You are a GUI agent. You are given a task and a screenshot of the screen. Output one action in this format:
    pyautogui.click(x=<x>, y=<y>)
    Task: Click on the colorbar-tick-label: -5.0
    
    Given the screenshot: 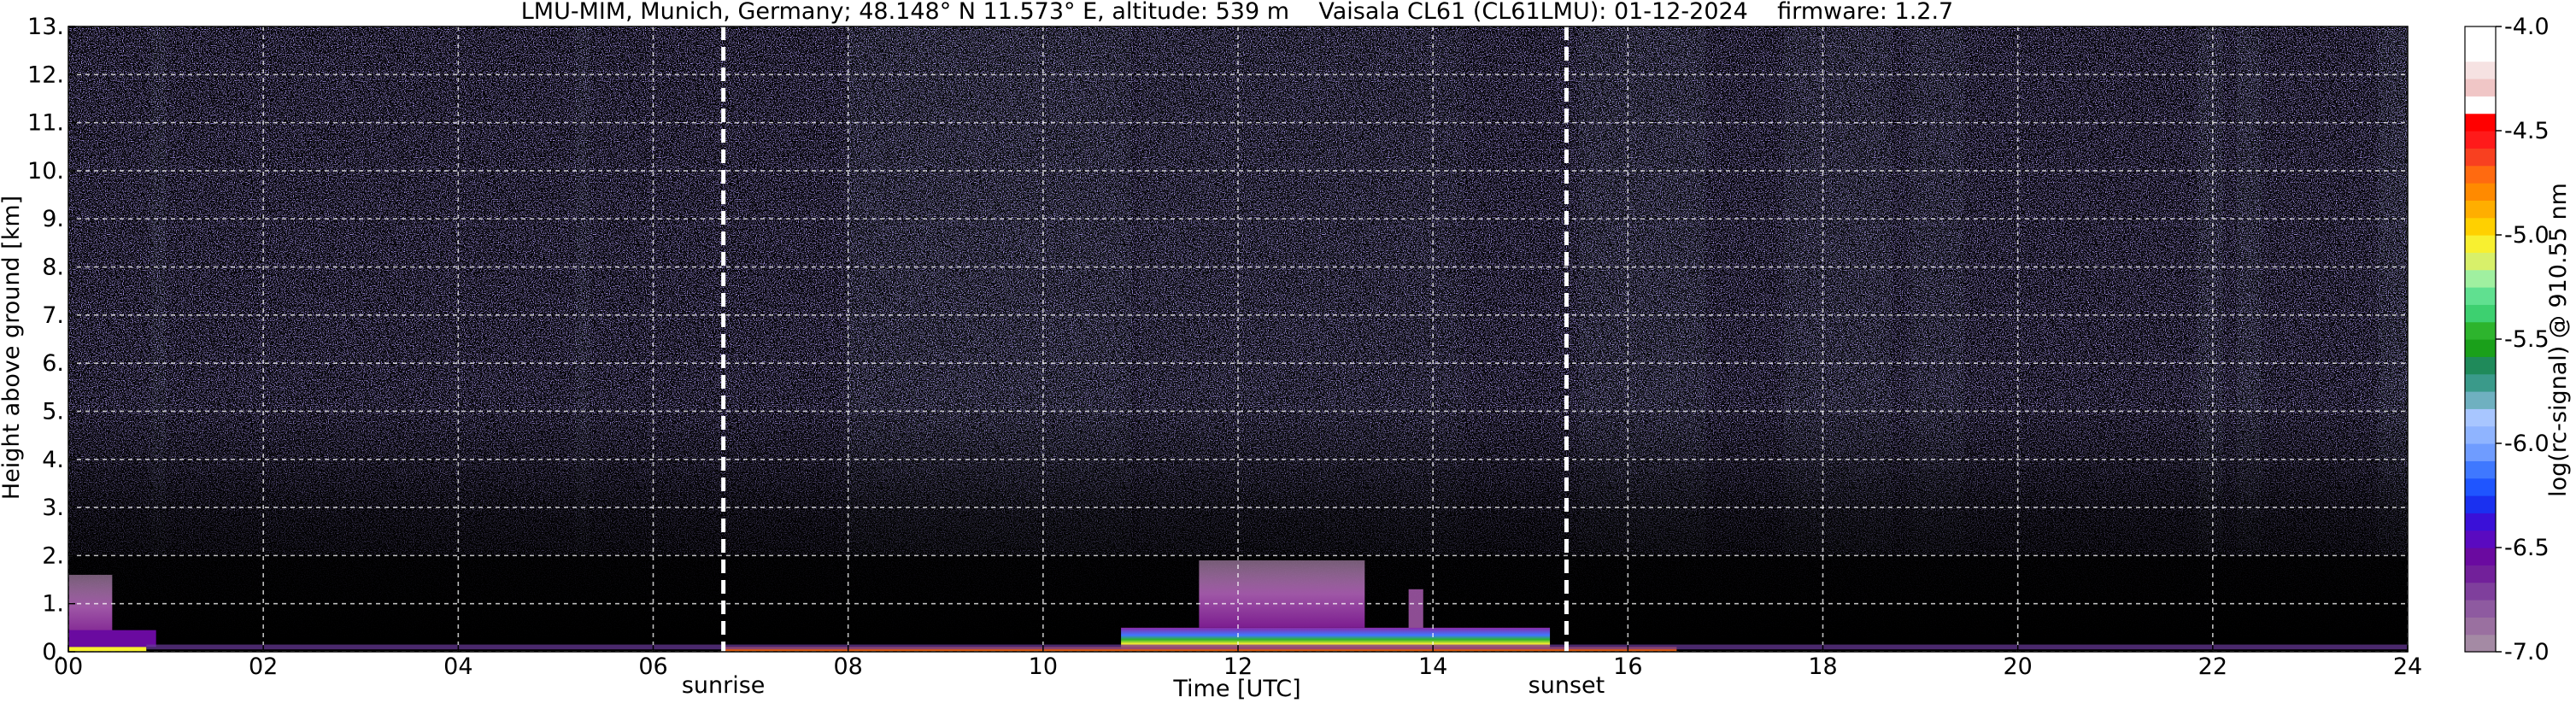 What is the action you would take?
    pyautogui.click(x=2527, y=236)
    